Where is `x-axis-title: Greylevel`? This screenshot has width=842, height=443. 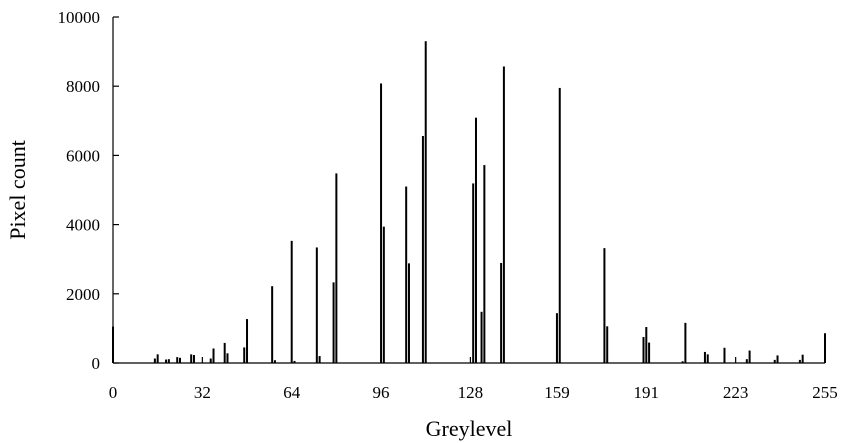 x-axis-title: Greylevel is located at coordinates (469, 428).